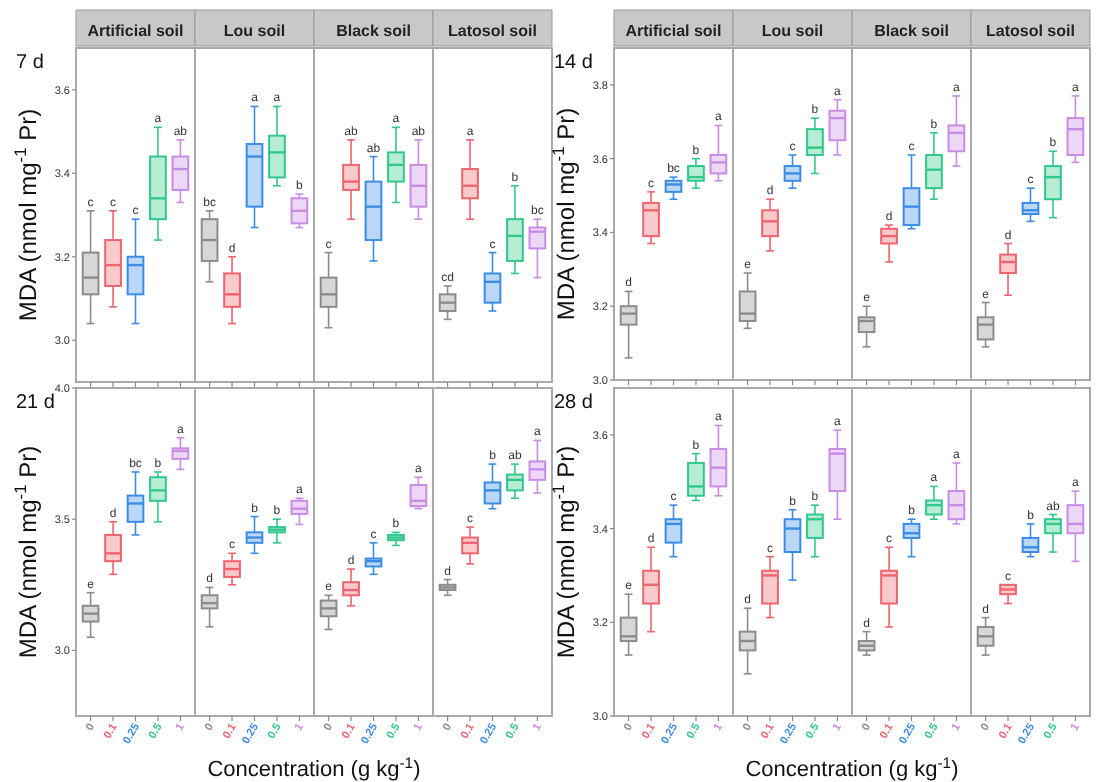  What do you see at coordinates (35, 403) in the screenshot?
I see `text: 21 d` at bounding box center [35, 403].